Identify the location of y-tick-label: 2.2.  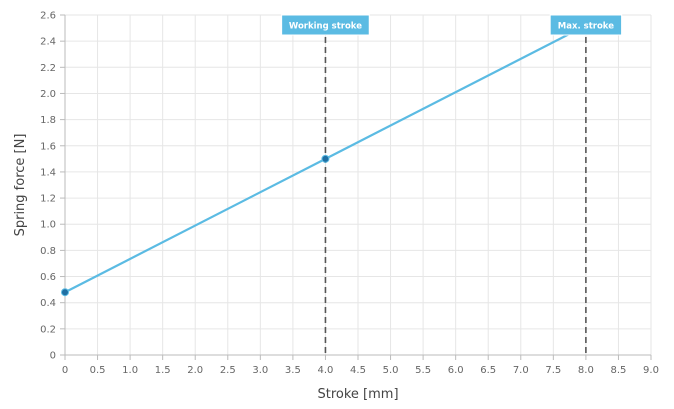
(48, 68).